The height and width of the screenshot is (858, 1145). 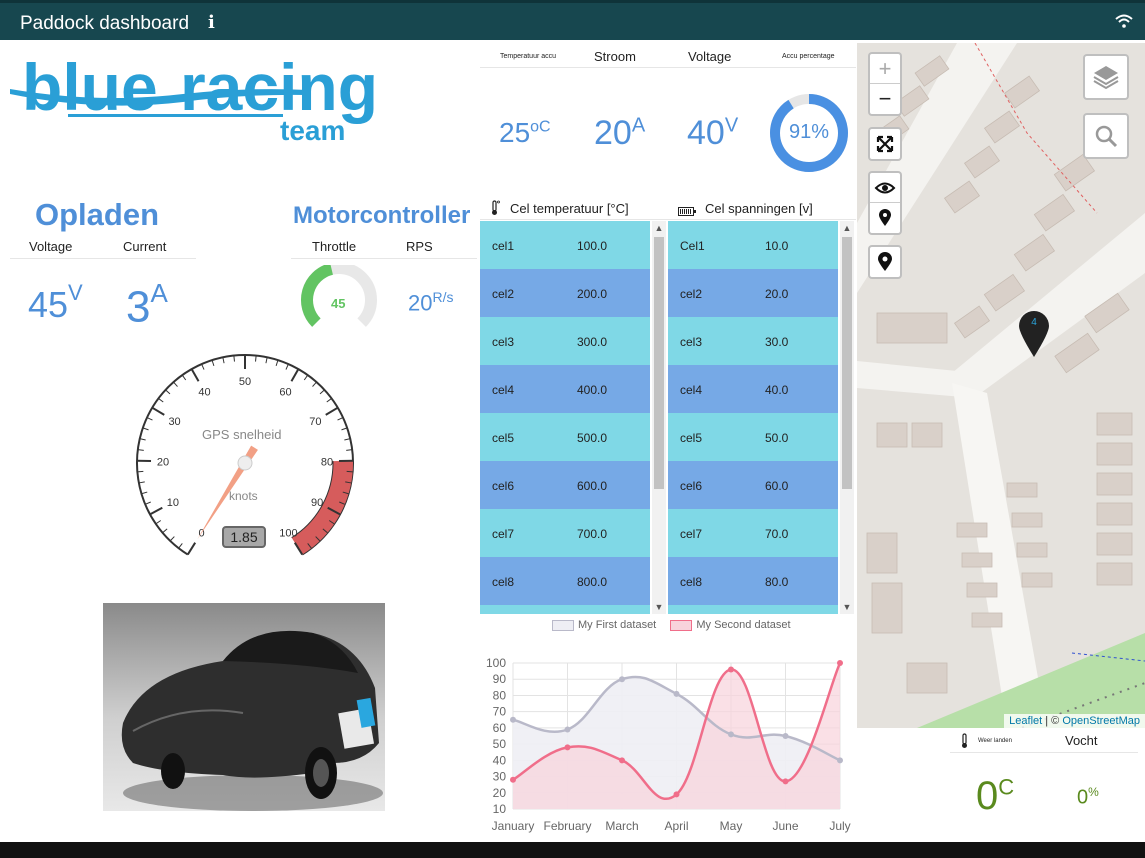 I want to click on fullscreen-button, so click(x=885, y=144).